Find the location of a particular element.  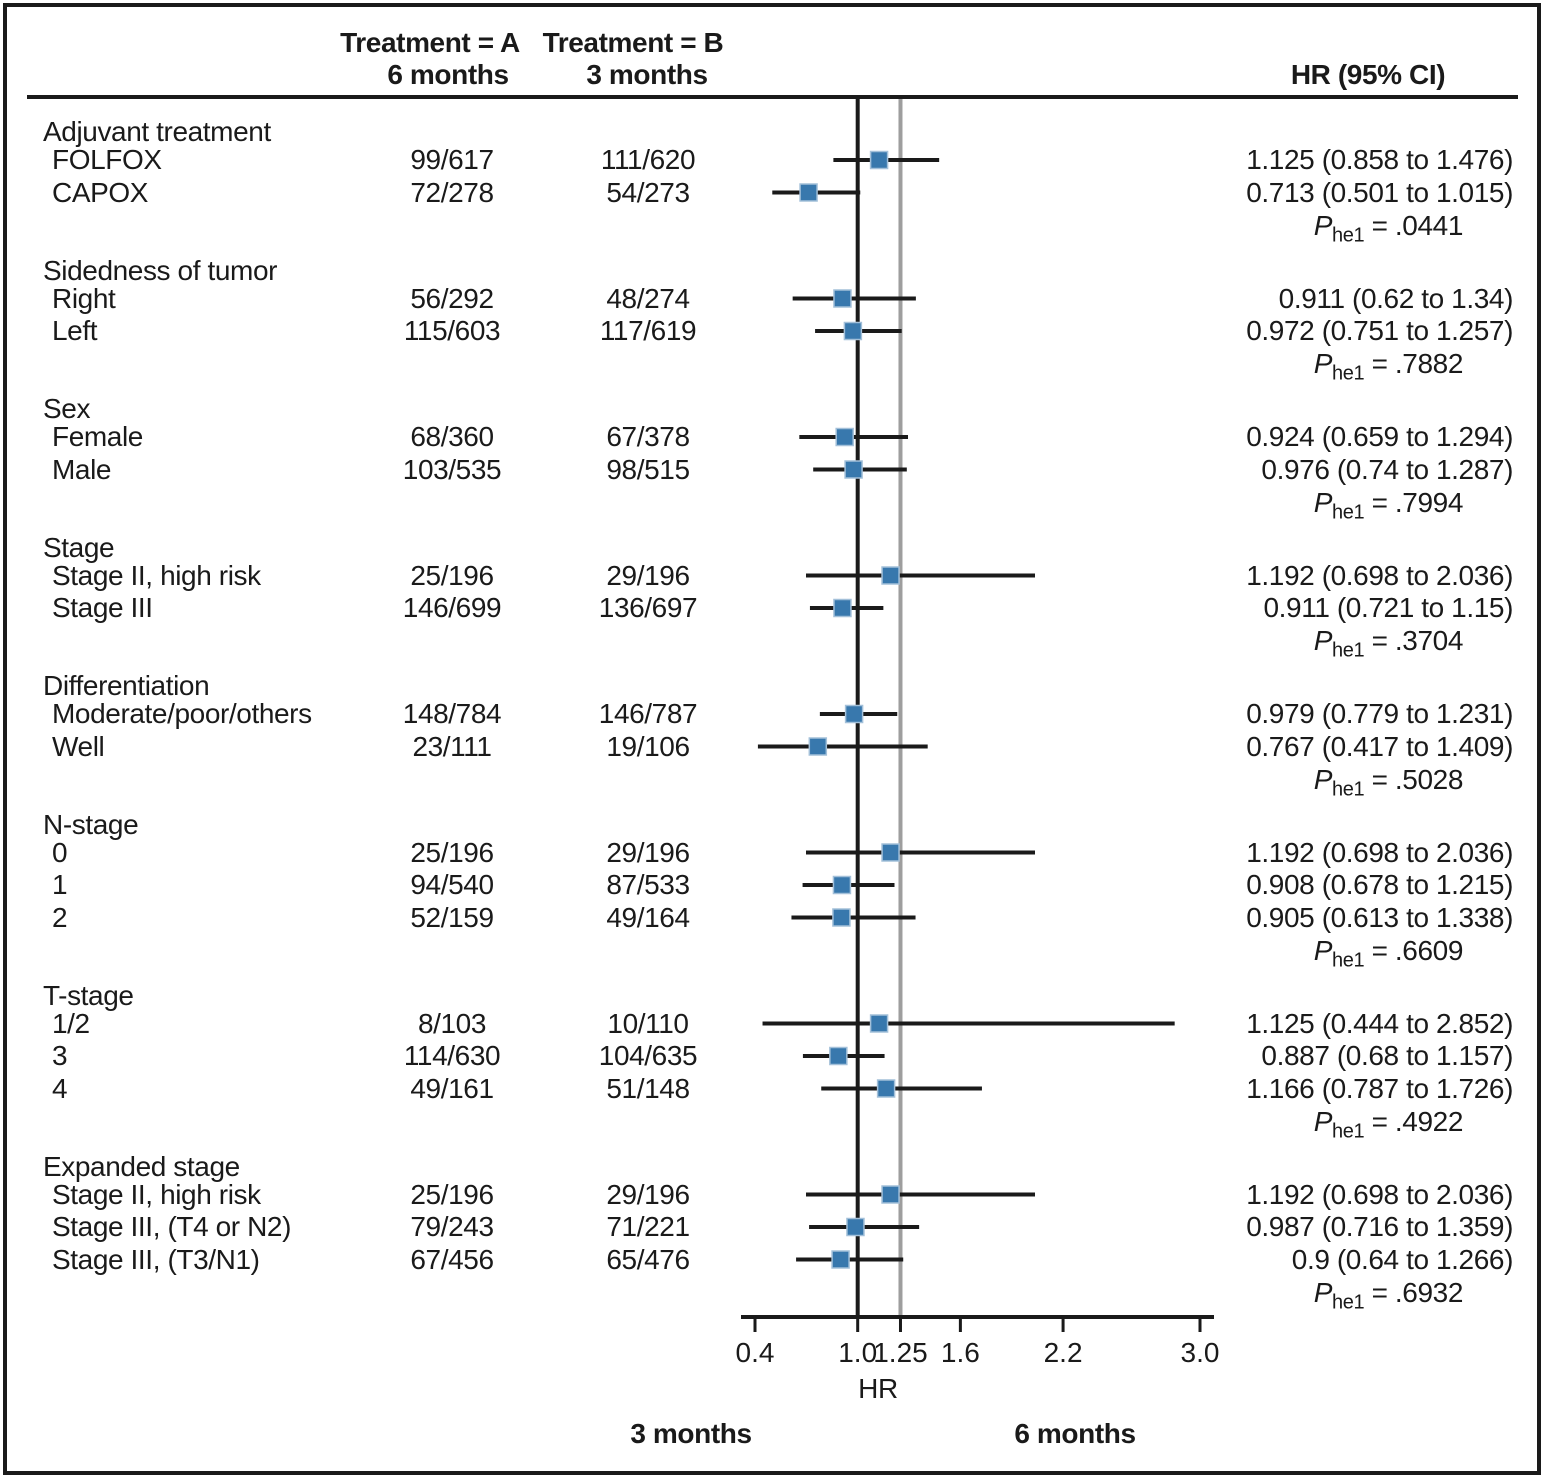

count-treatment-b: 111/620 is located at coordinates (648, 159).